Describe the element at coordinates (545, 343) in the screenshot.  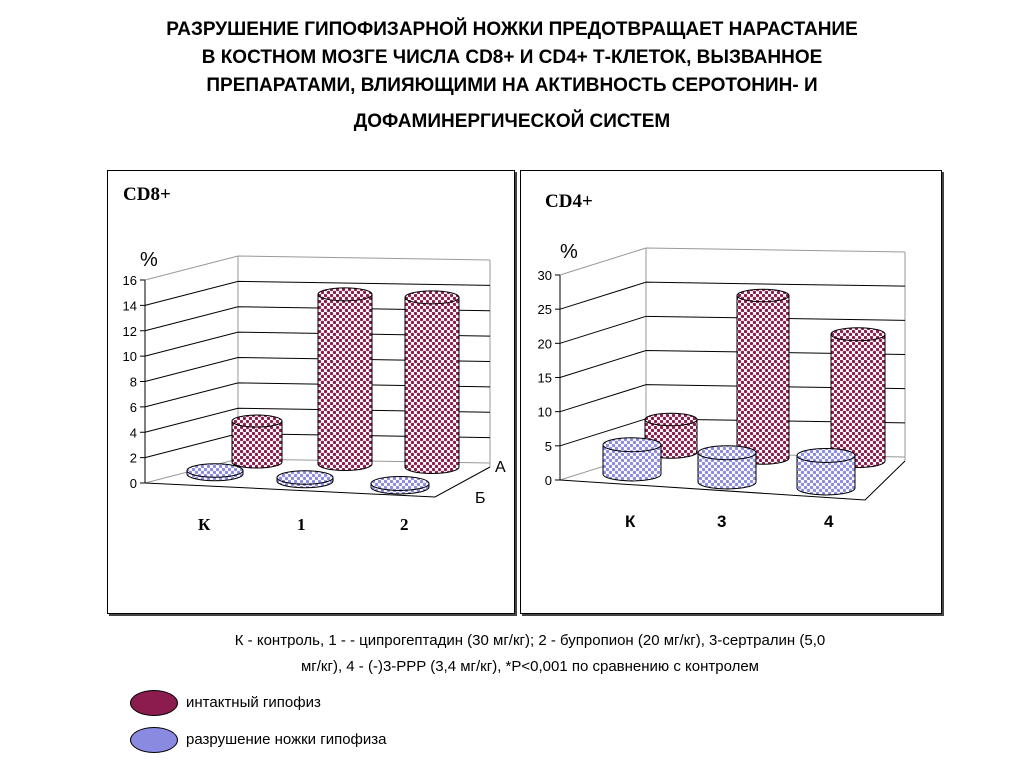
I see `y-tick-label: 20` at that location.